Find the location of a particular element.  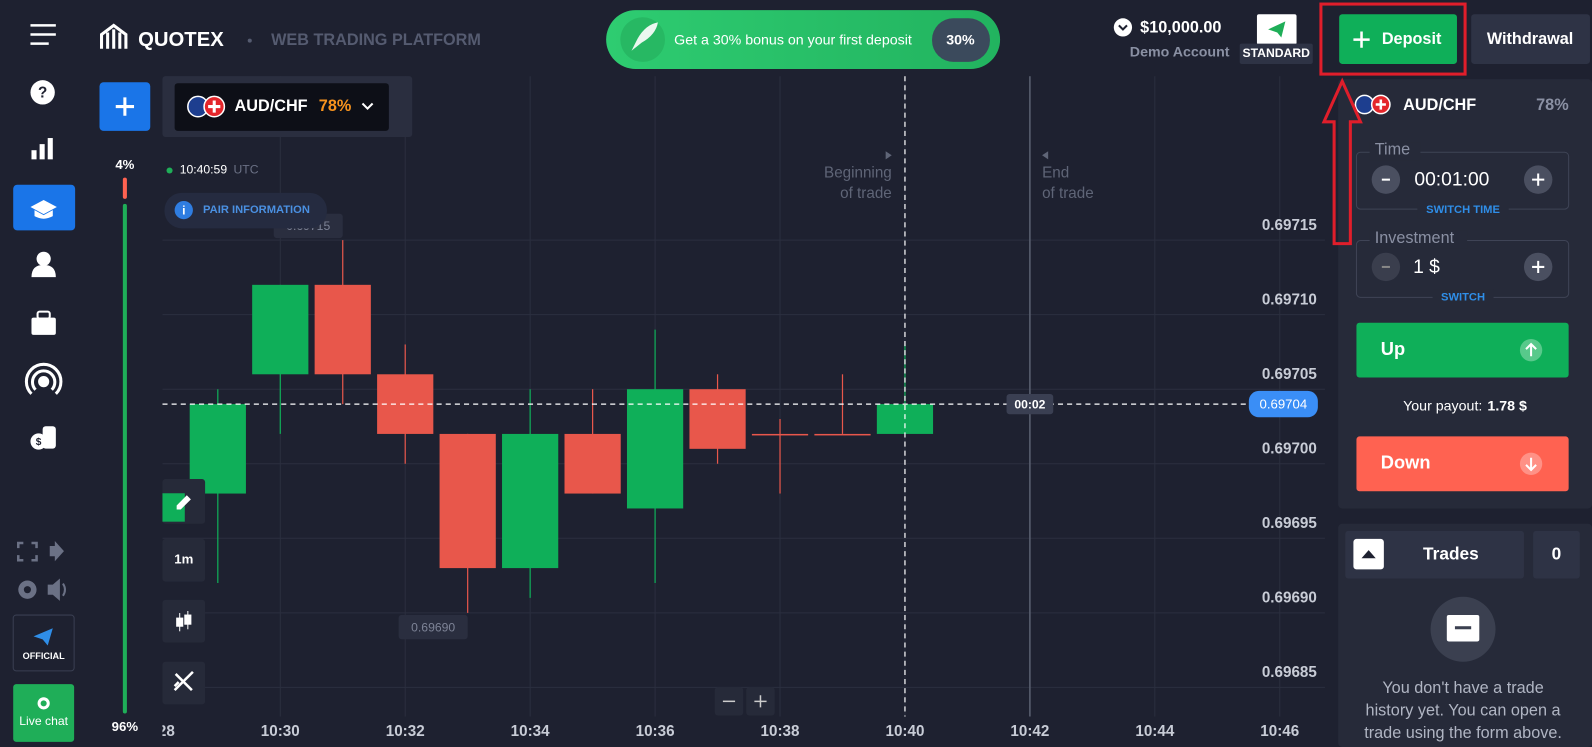

x-tick-label: 10:38 is located at coordinates (780, 731).